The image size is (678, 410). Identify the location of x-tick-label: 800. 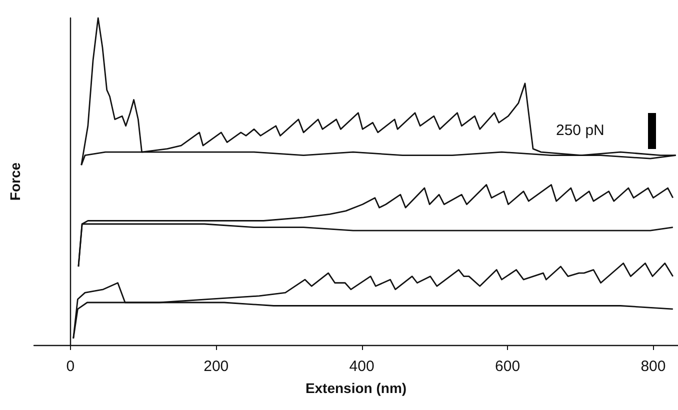
(653, 366).